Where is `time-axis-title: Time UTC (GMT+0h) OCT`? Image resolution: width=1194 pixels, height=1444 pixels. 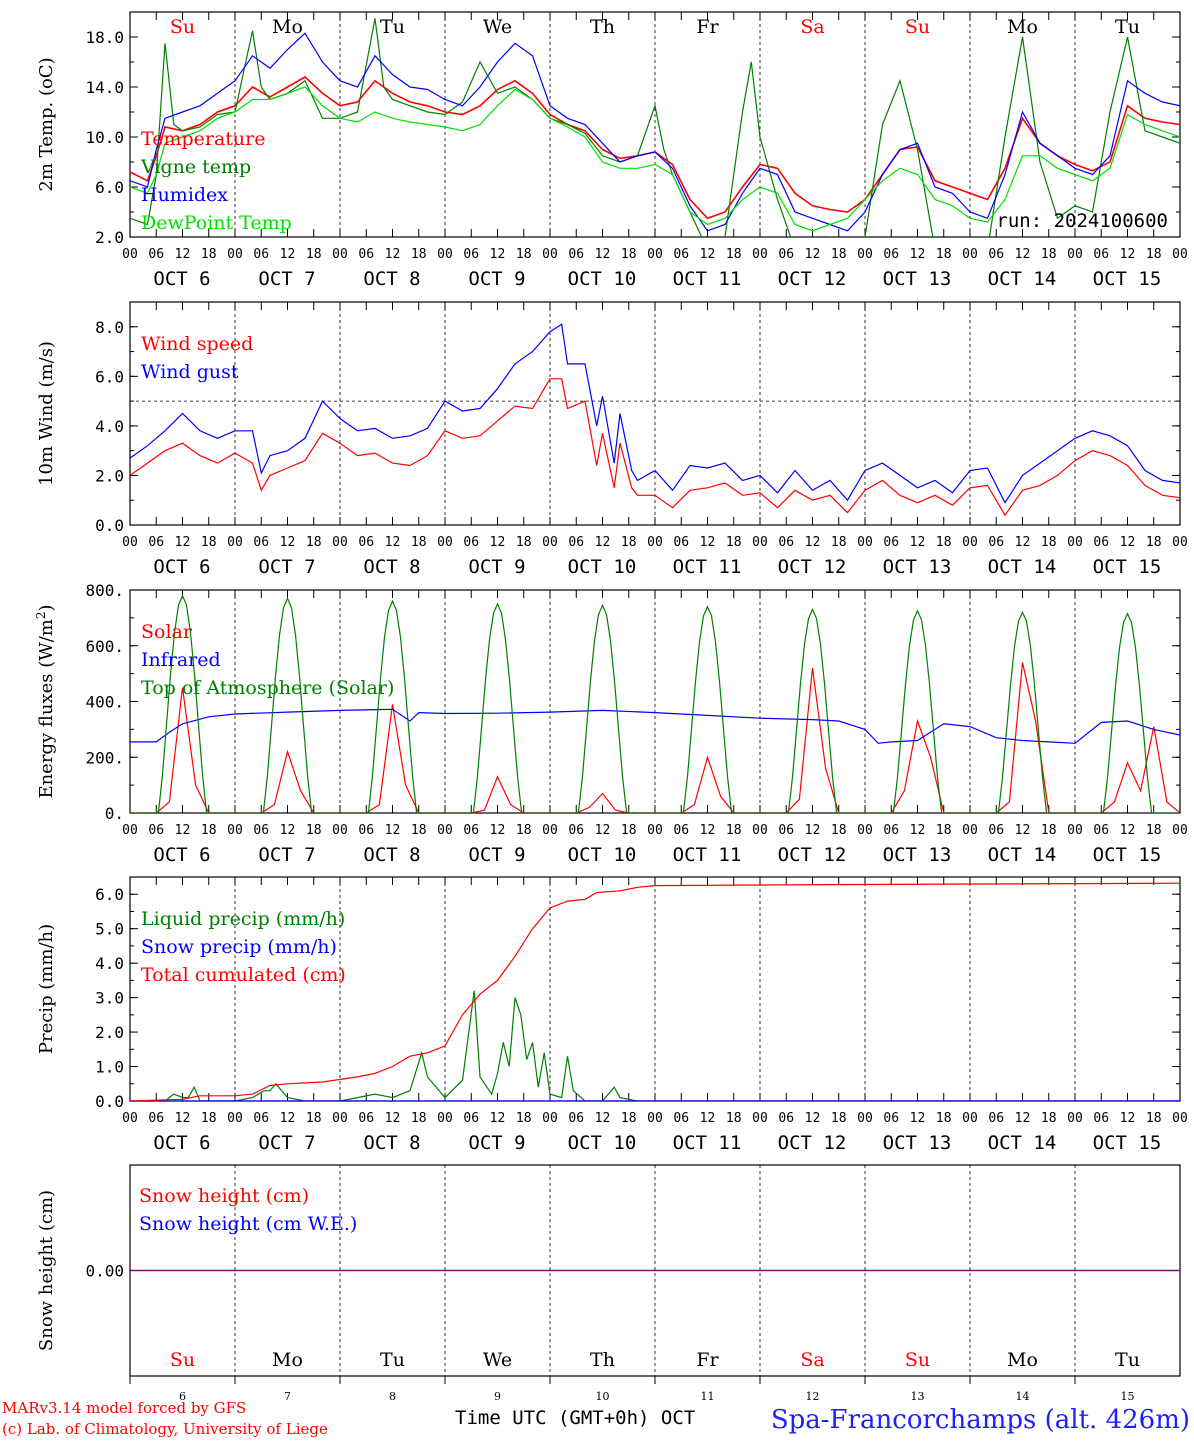 time-axis-title: Time UTC (GMT+0h) OCT is located at coordinates (575, 1418).